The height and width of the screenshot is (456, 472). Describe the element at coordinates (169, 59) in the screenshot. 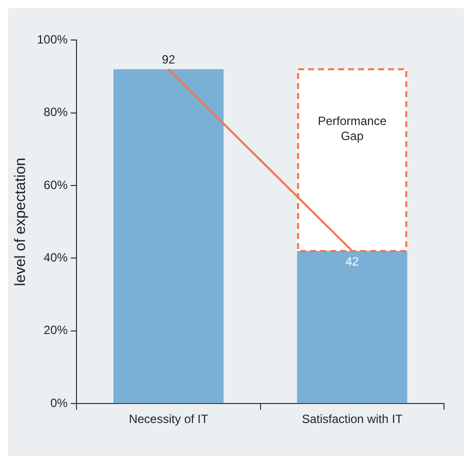

I see `data-label: 92` at that location.